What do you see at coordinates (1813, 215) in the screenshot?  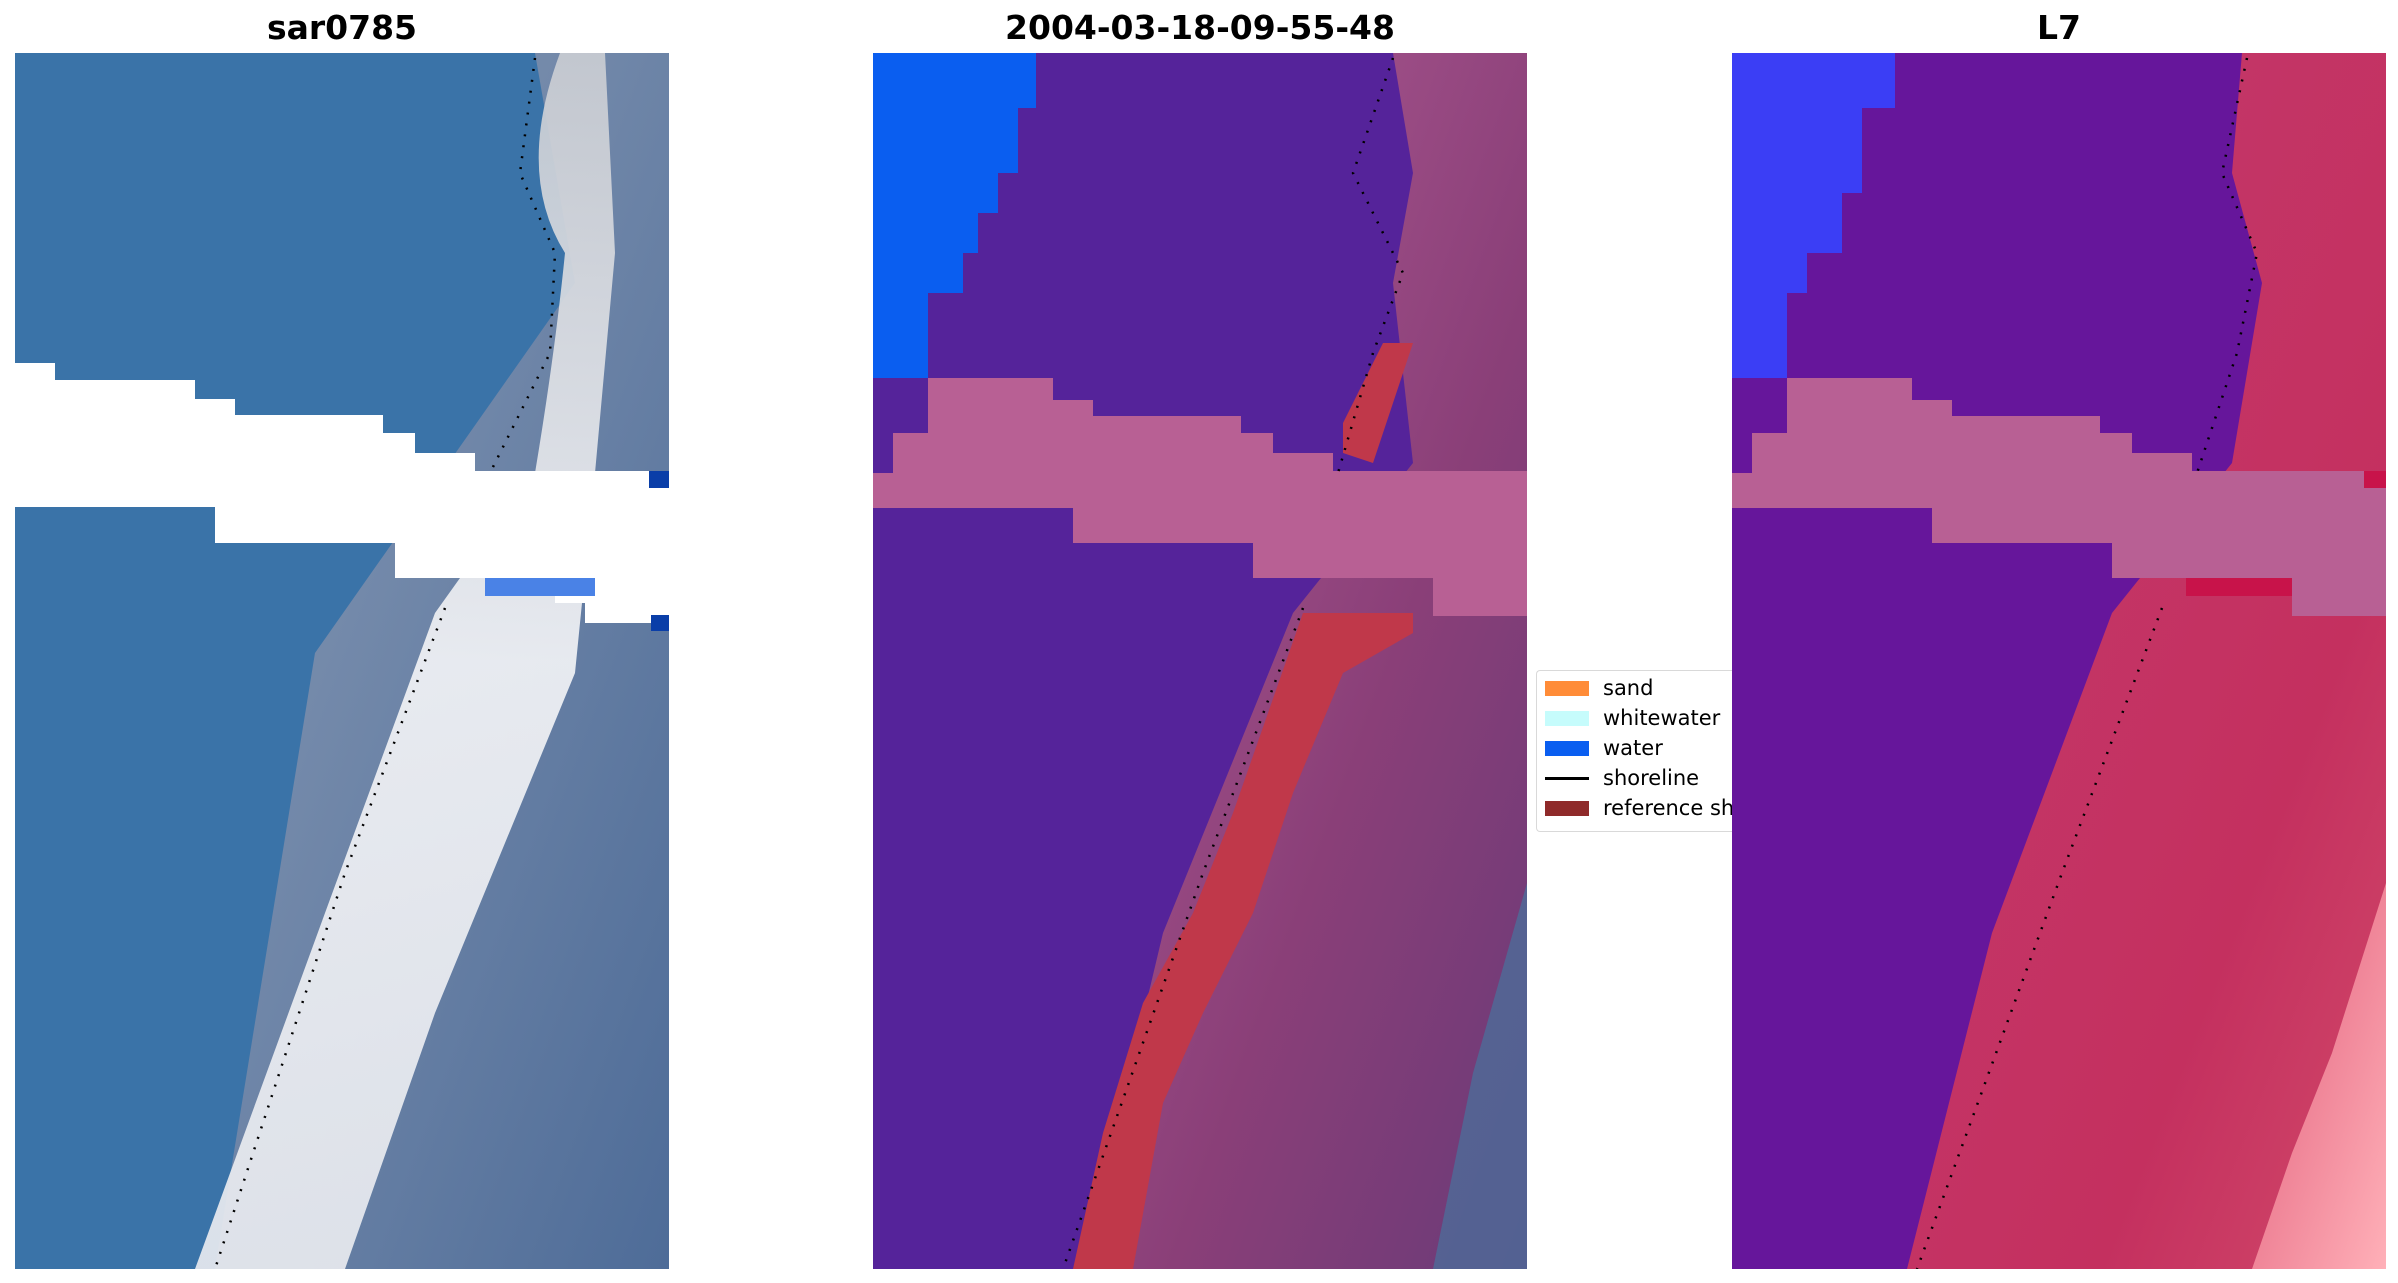 I see `index-blue-area` at bounding box center [1813, 215].